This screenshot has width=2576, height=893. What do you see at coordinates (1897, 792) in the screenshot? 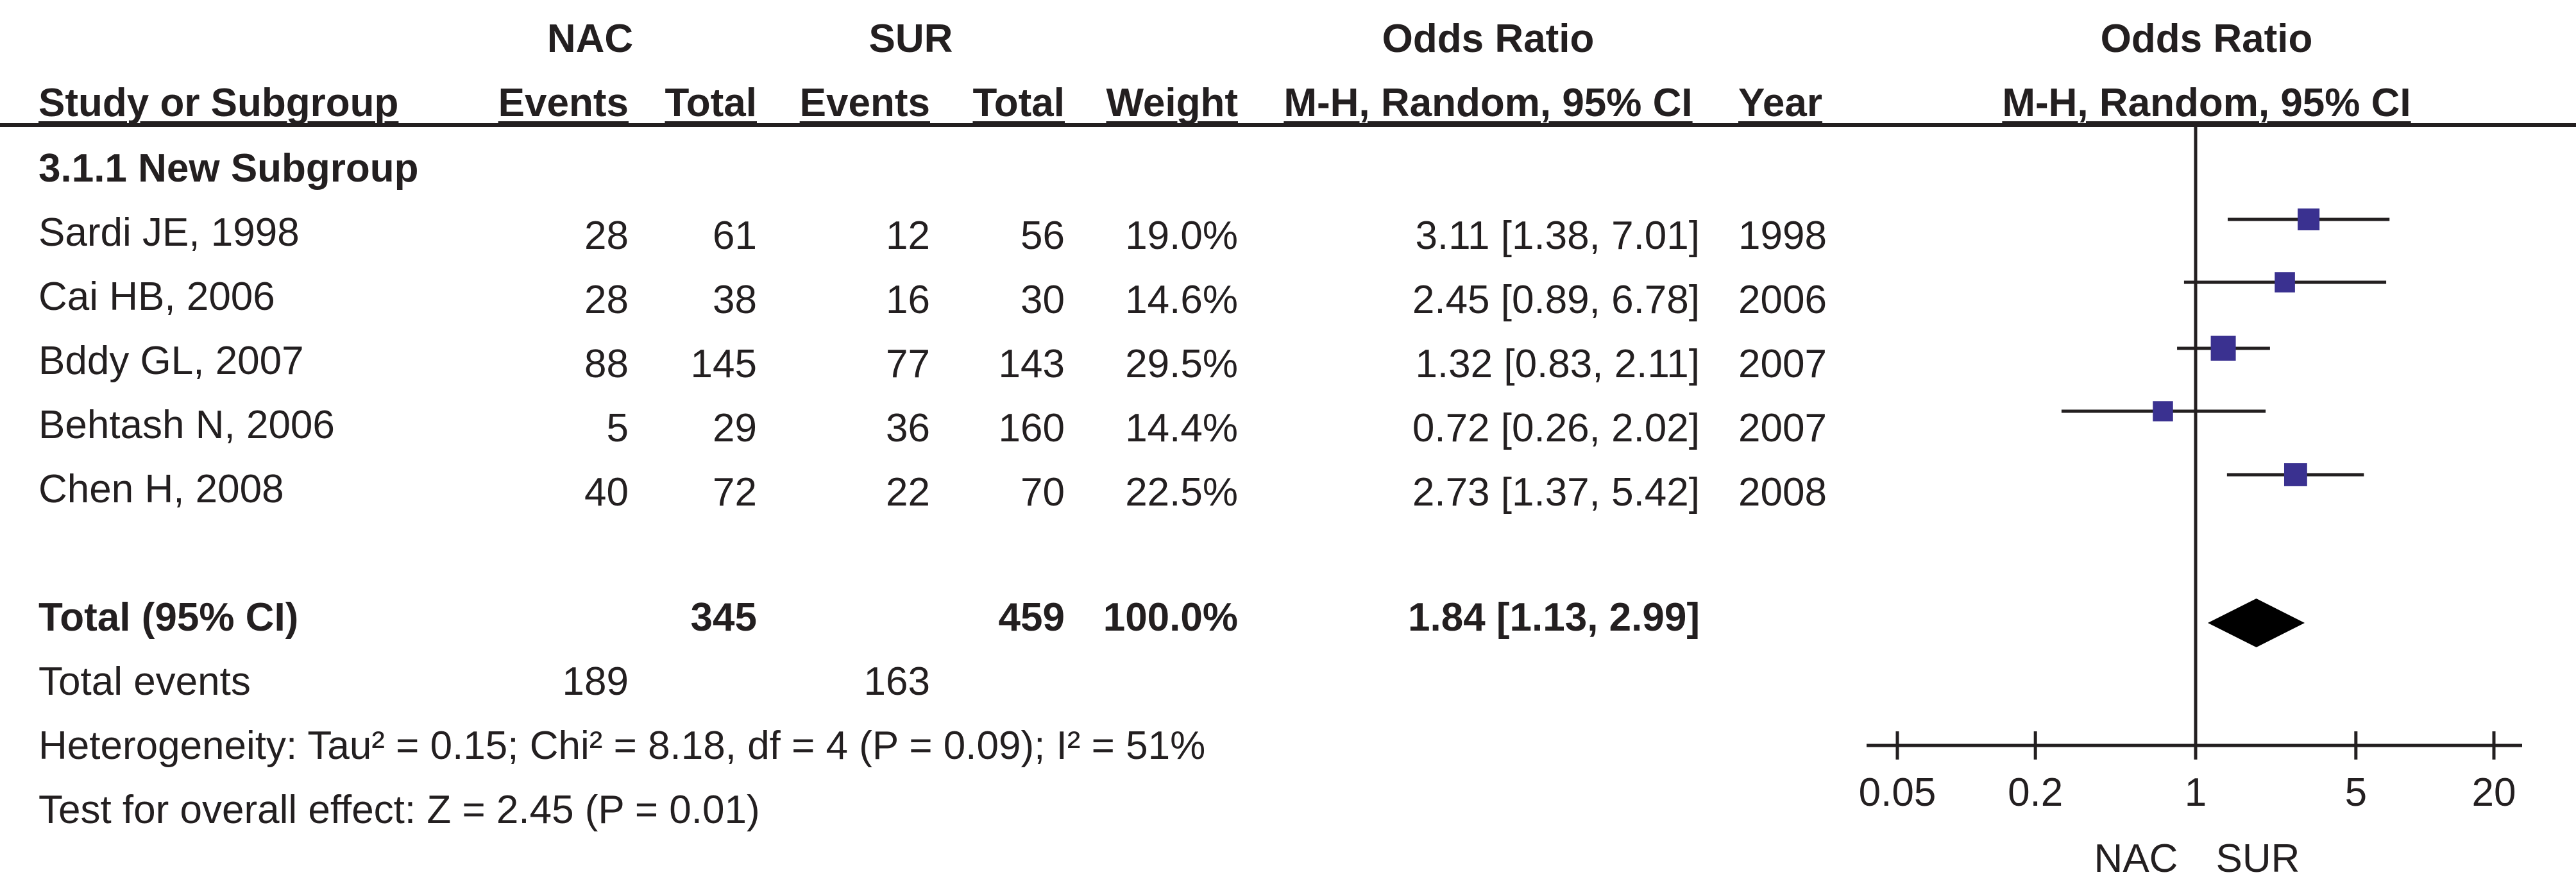
I see `x-tick-label: 0.05` at bounding box center [1897, 792].